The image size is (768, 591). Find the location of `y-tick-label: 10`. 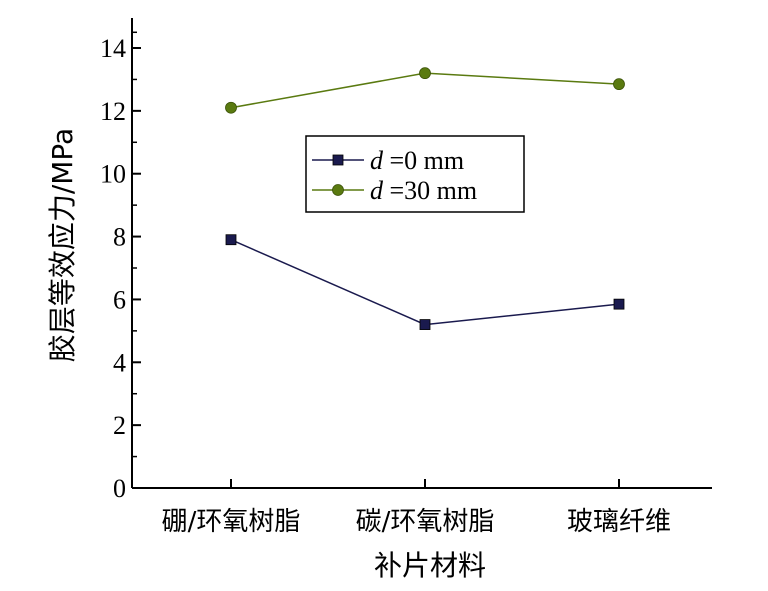

y-tick-label: 10 is located at coordinates (113, 174).